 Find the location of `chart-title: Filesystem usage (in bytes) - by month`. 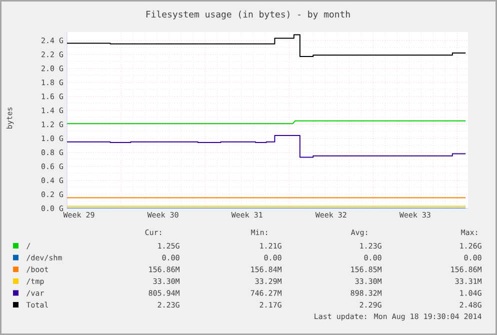

chart-title: Filesystem usage (in bytes) - by month is located at coordinates (248, 15).